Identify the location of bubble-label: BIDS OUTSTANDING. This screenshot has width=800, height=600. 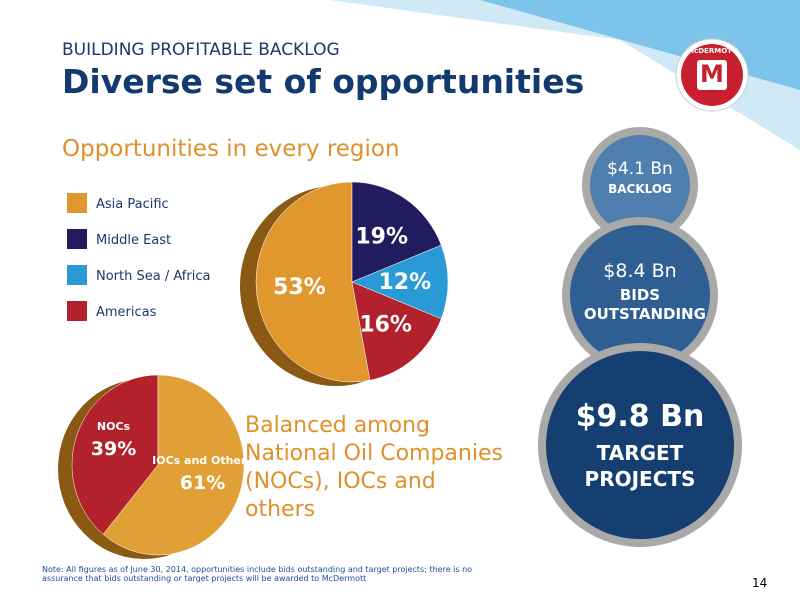
(644, 304).